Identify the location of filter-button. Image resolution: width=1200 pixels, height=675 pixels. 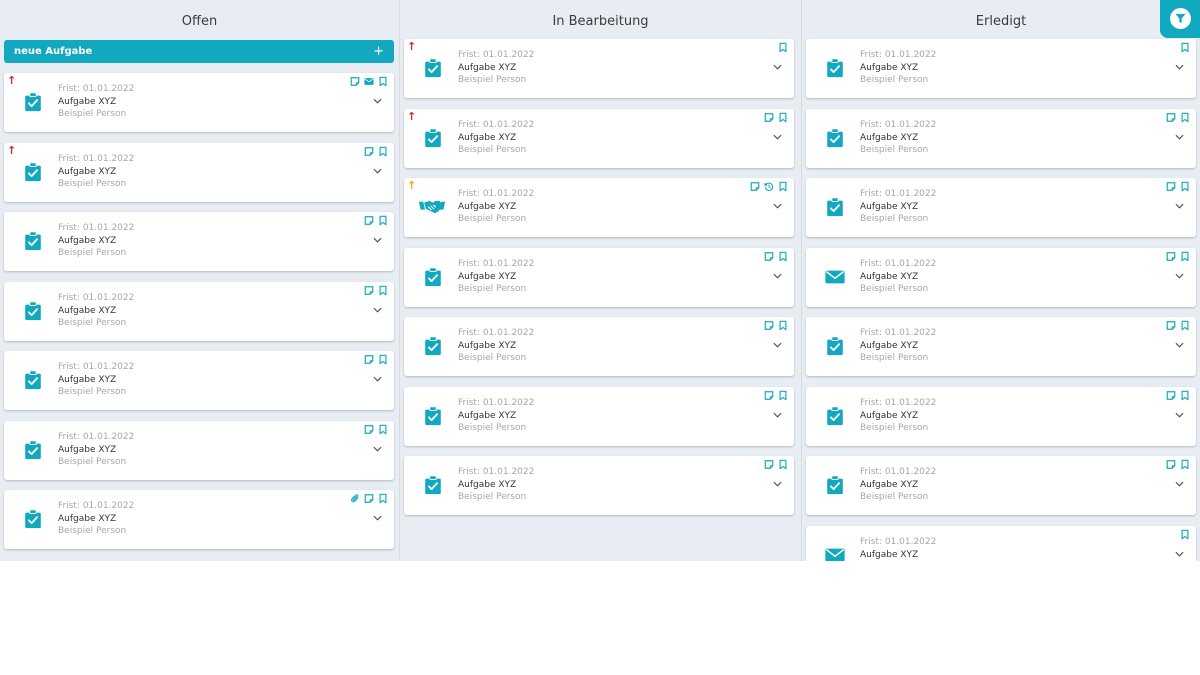
(1180, 19).